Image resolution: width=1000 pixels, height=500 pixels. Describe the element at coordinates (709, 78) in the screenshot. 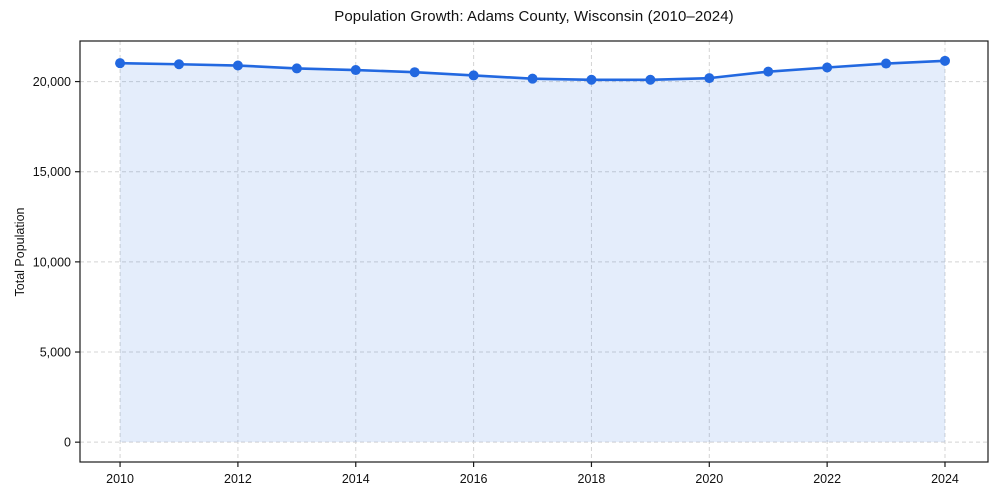

I see `data-point-2020` at that location.